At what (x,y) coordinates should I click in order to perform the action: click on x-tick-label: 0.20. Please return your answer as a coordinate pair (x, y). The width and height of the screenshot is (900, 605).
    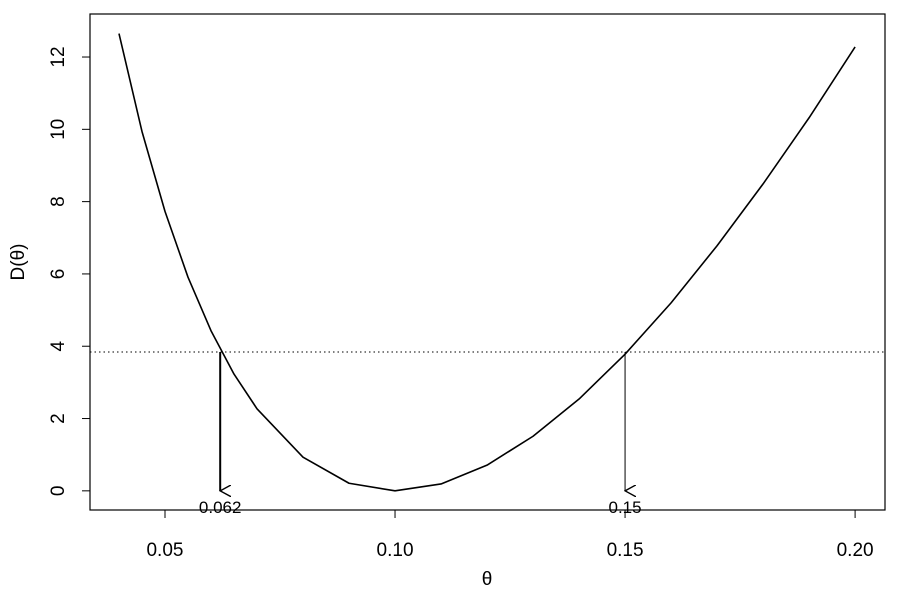
    Looking at the image, I should click on (855, 550).